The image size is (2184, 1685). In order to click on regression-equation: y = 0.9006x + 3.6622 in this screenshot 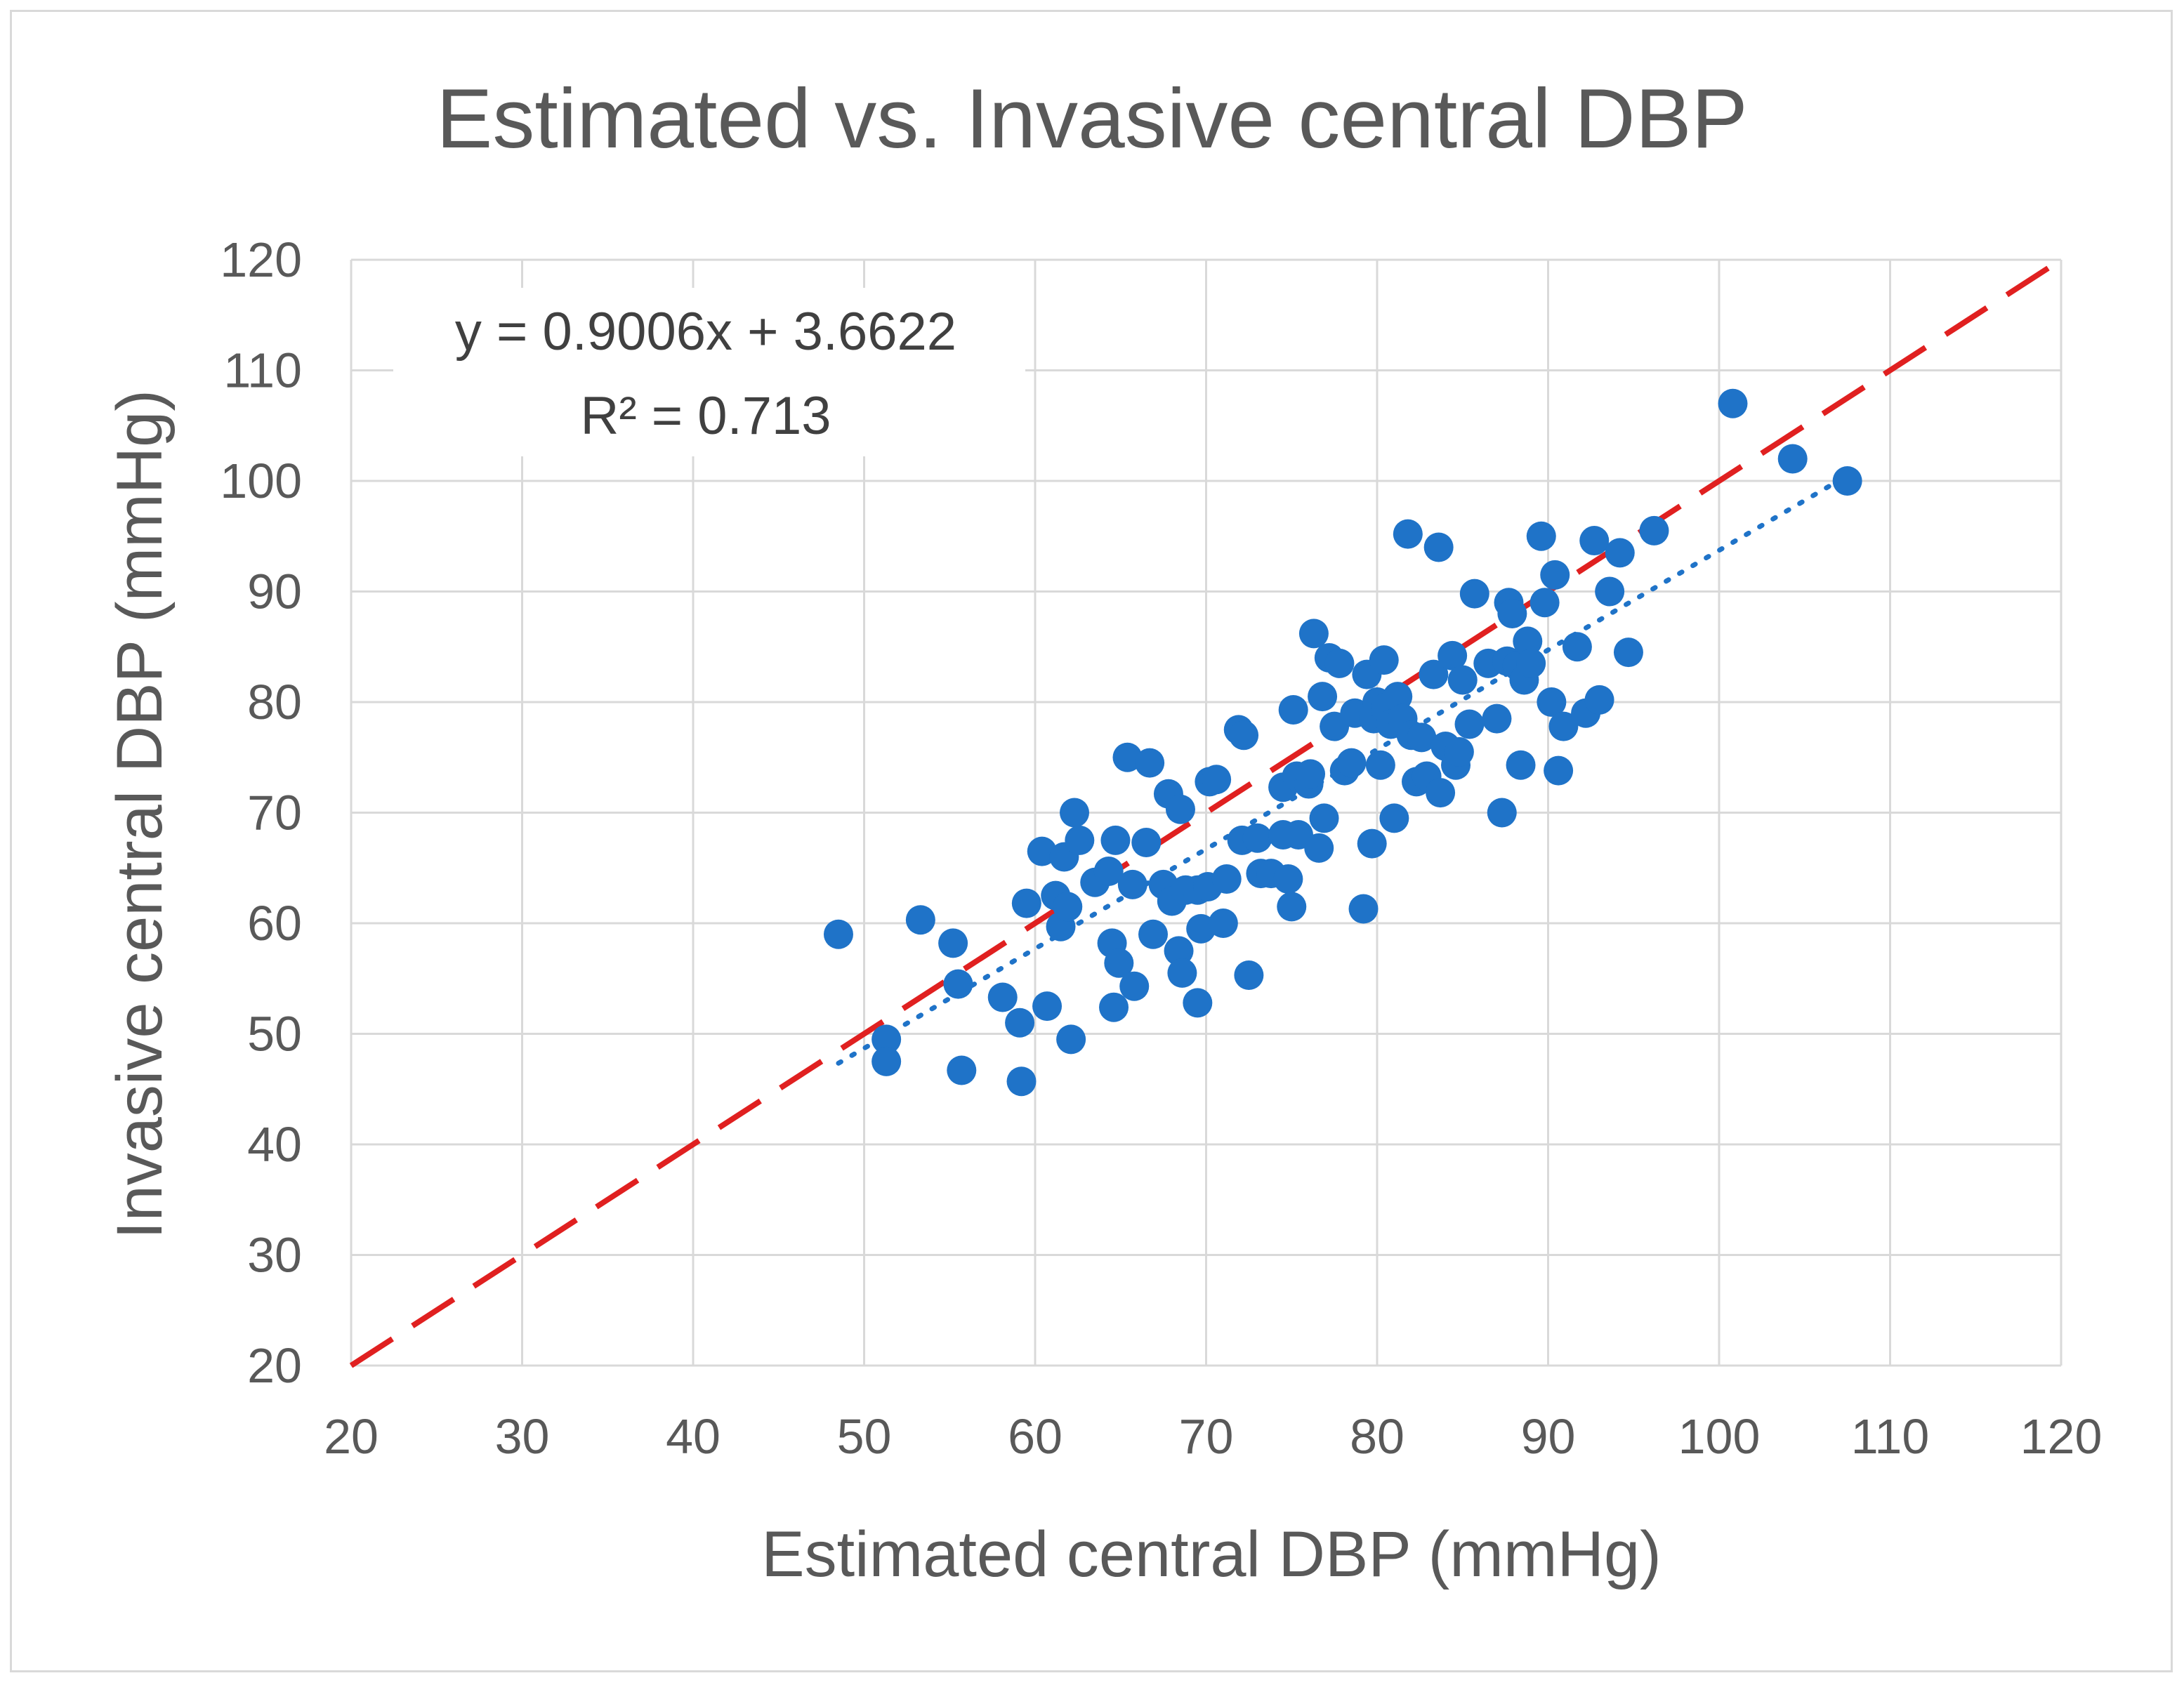, I will do `click(706, 332)`.